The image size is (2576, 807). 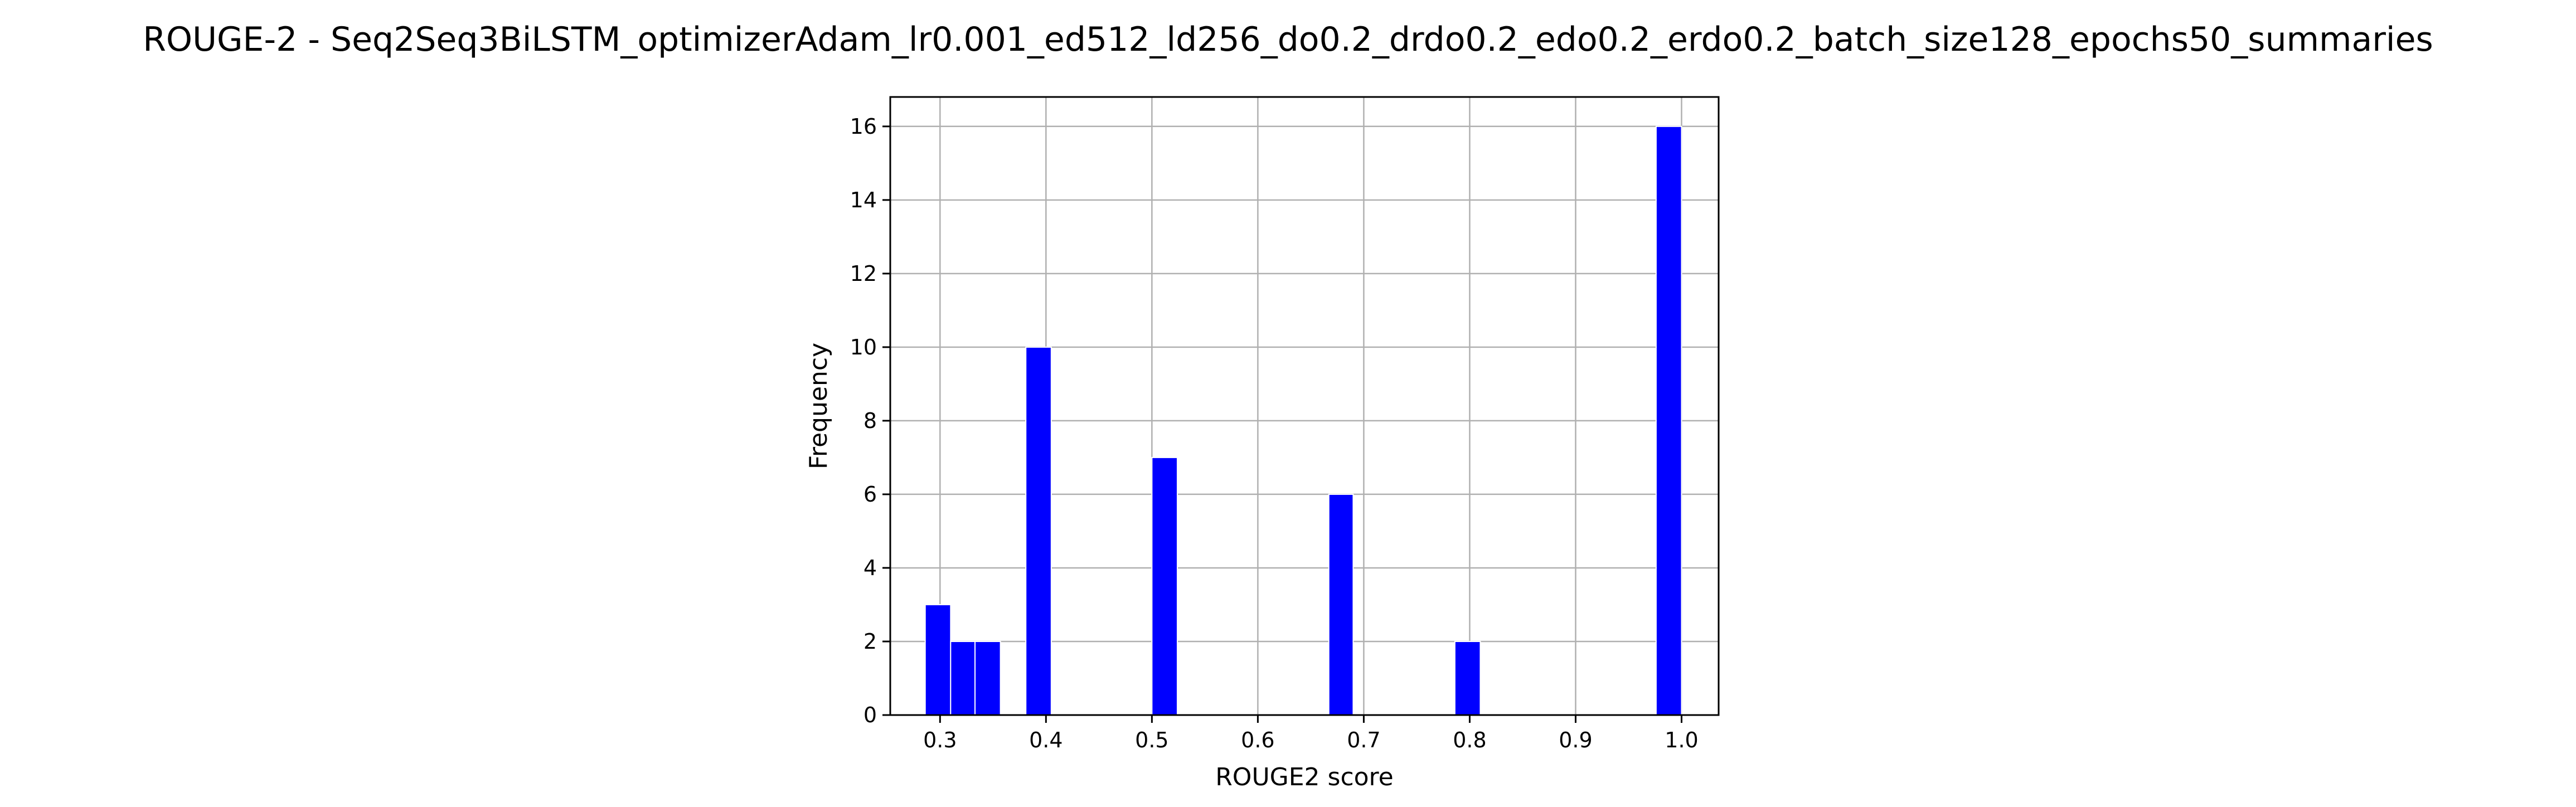 What do you see at coordinates (863, 273) in the screenshot?
I see `y-tick-label: 12` at bounding box center [863, 273].